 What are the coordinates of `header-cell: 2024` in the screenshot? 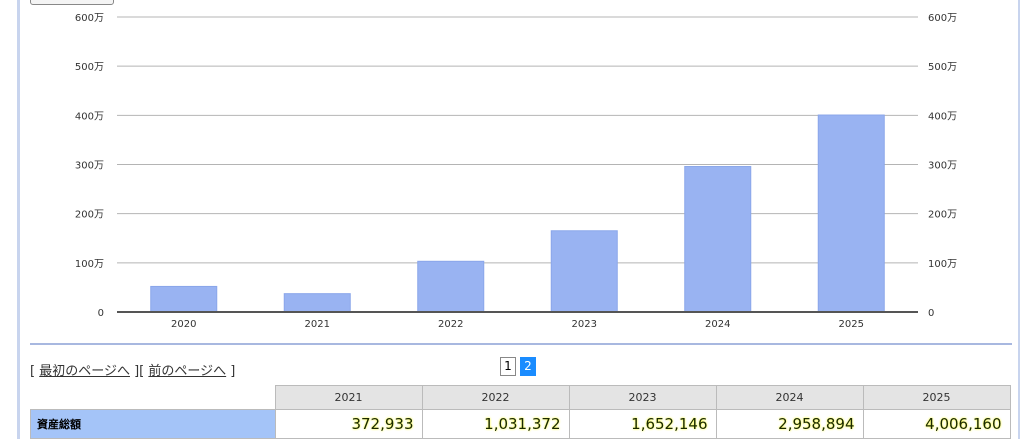 It's located at (789, 397).